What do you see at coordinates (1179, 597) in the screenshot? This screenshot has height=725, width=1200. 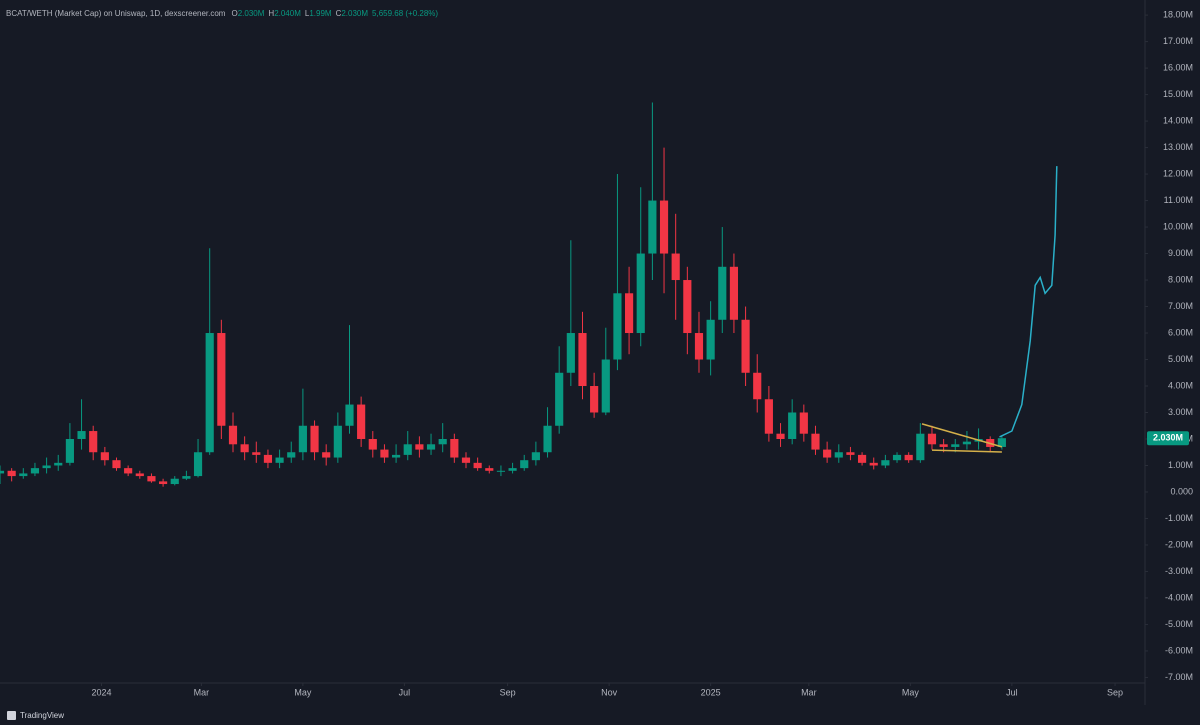 I see `y-tick-label: -4.00M` at bounding box center [1179, 597].